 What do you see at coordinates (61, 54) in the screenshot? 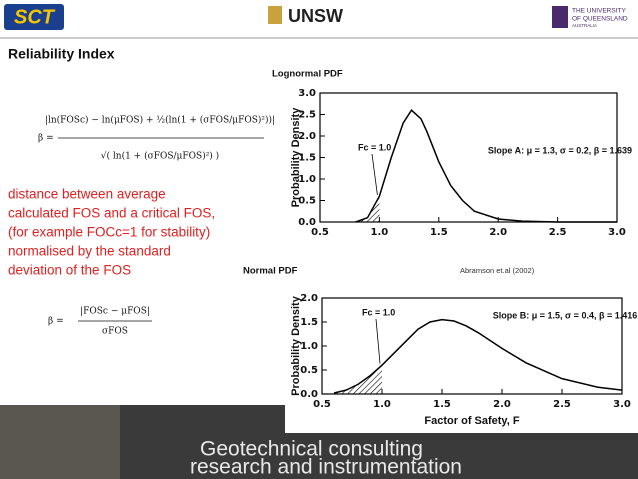
I see `slide-title: Reliability Index` at bounding box center [61, 54].